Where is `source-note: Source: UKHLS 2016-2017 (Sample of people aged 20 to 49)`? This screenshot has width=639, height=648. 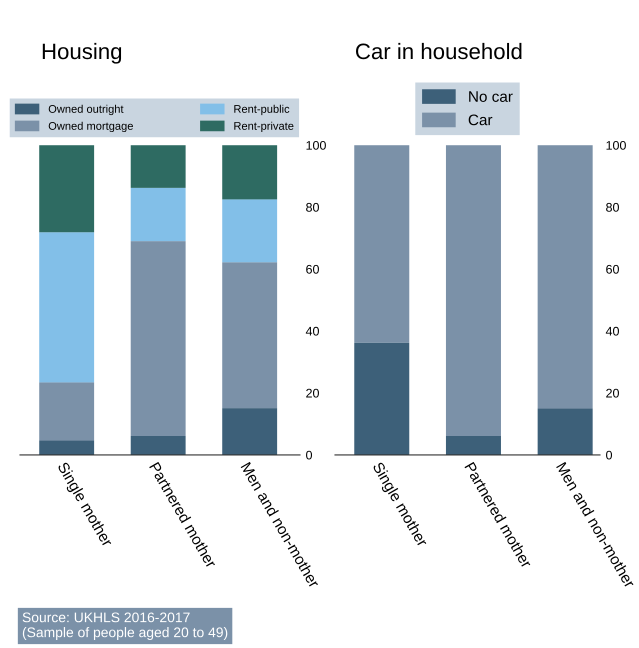
source-note: Source: UKHLS 2016-2017 (Sample of people aged 20 to 49) is located at coordinates (125, 626).